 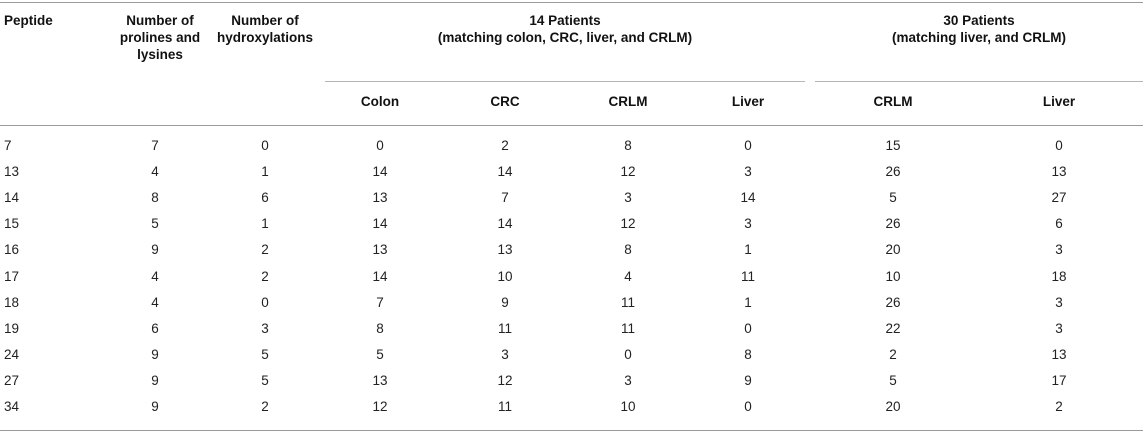 I want to click on cell-colon: 0, so click(x=380, y=145).